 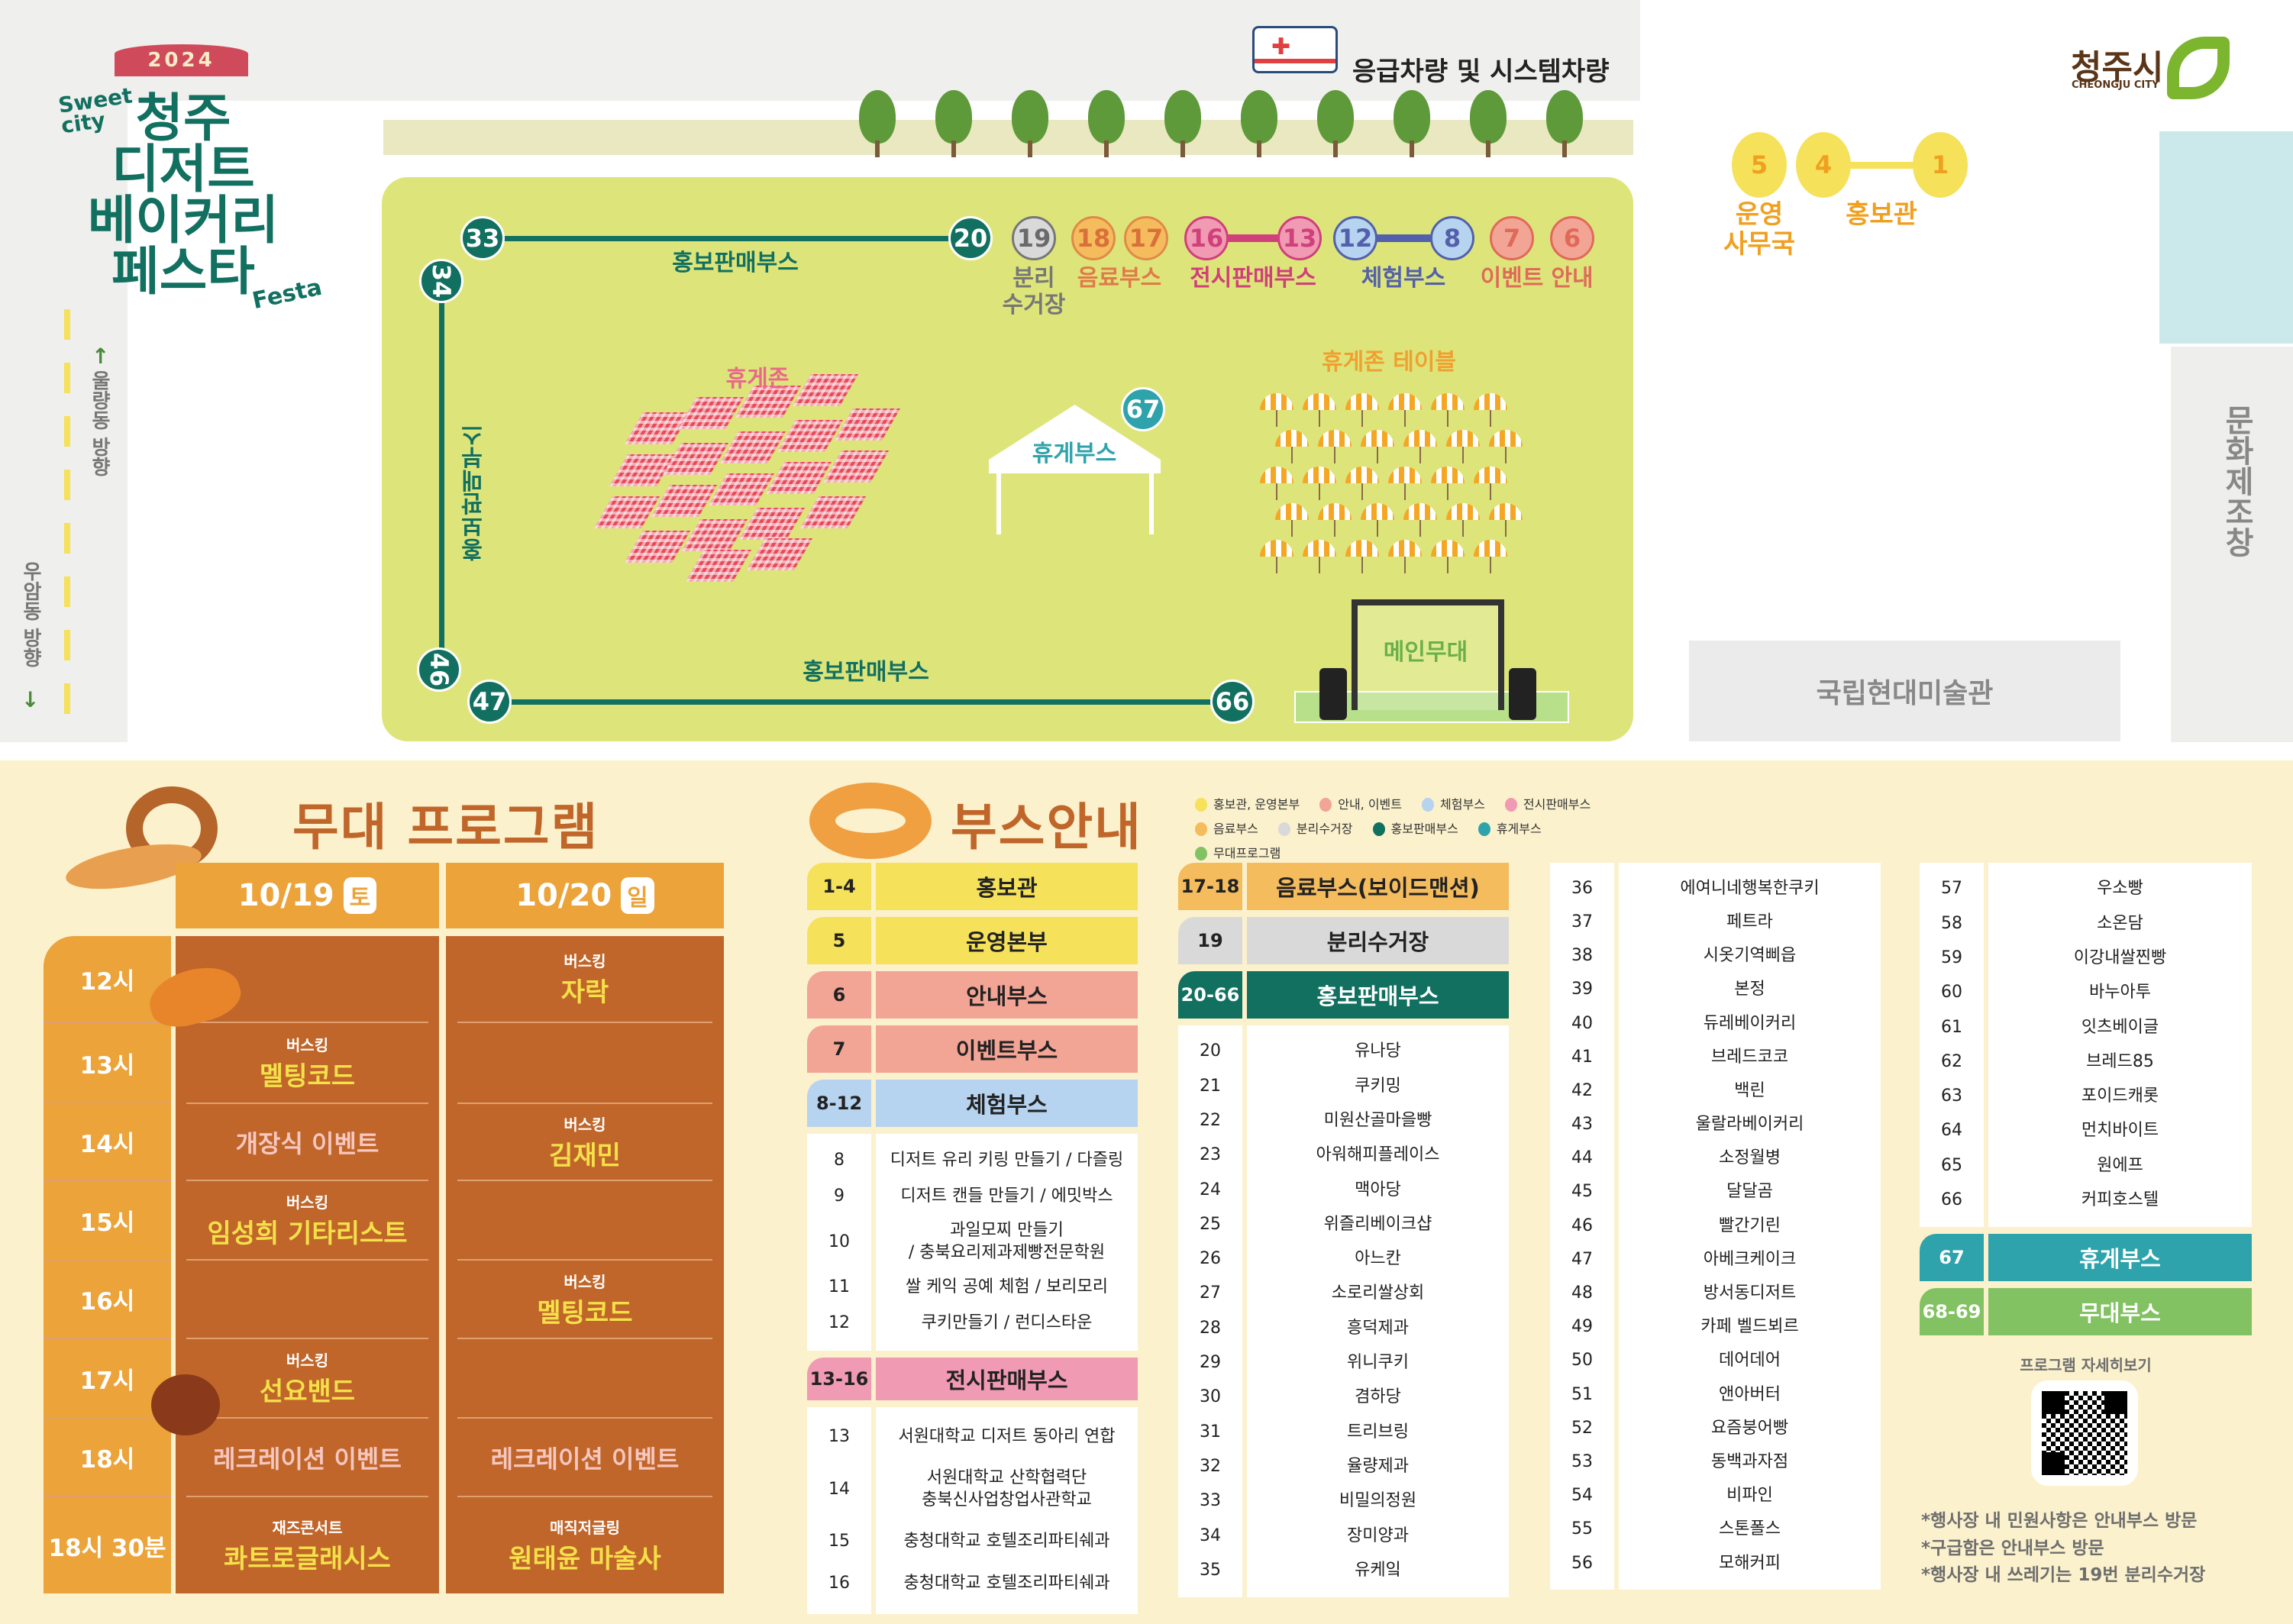 What do you see at coordinates (1299, 238) in the screenshot?
I see `booth-marker: 13` at bounding box center [1299, 238].